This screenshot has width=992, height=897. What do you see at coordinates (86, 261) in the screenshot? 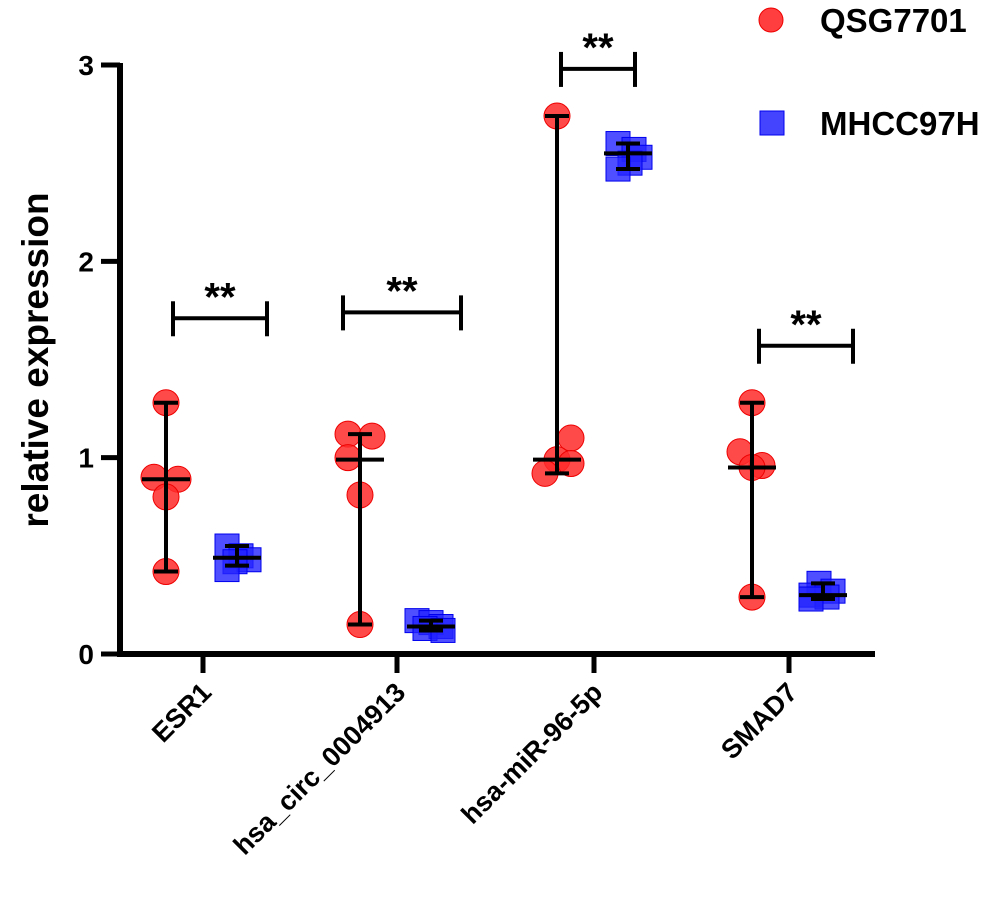
I see `y-tick-label: 2` at bounding box center [86, 261].